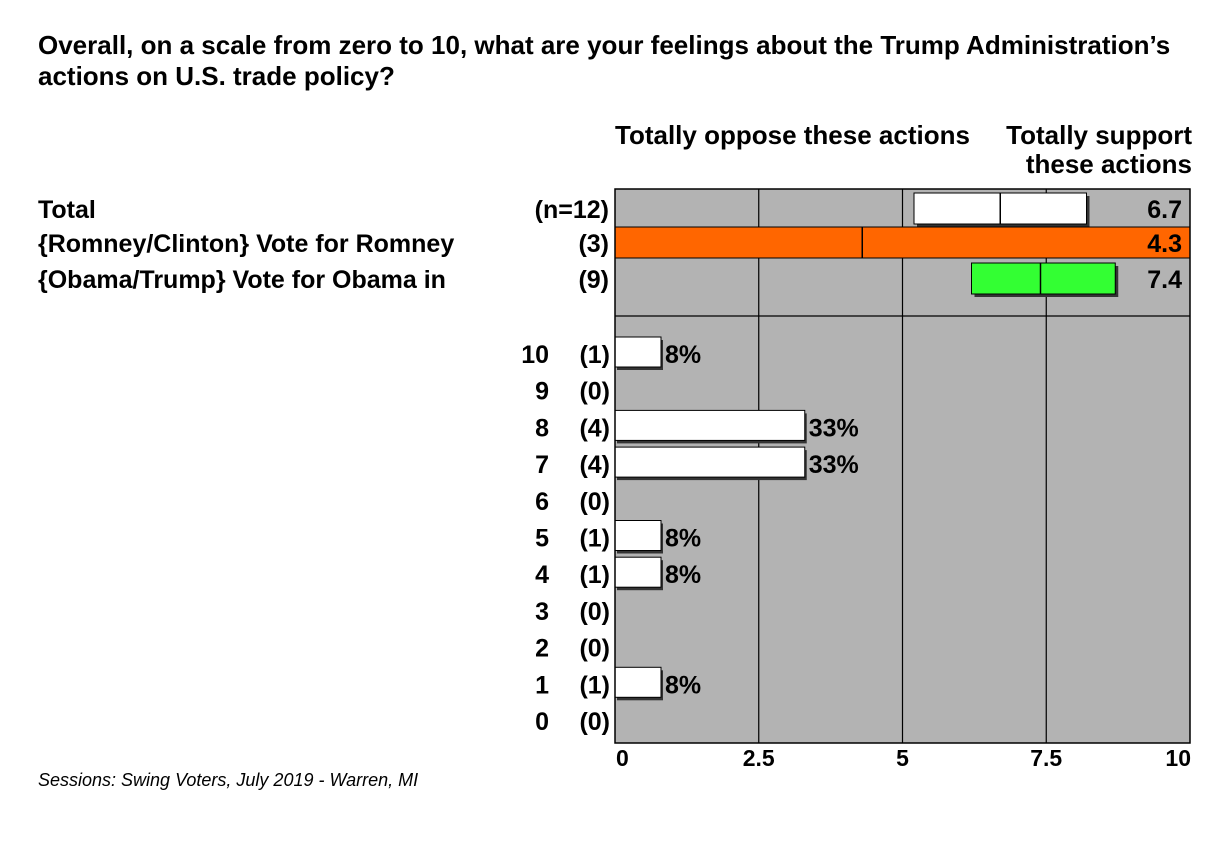 The width and height of the screenshot is (1228, 844). I want to click on group-mean-label-0: 6.7, so click(1164, 210).